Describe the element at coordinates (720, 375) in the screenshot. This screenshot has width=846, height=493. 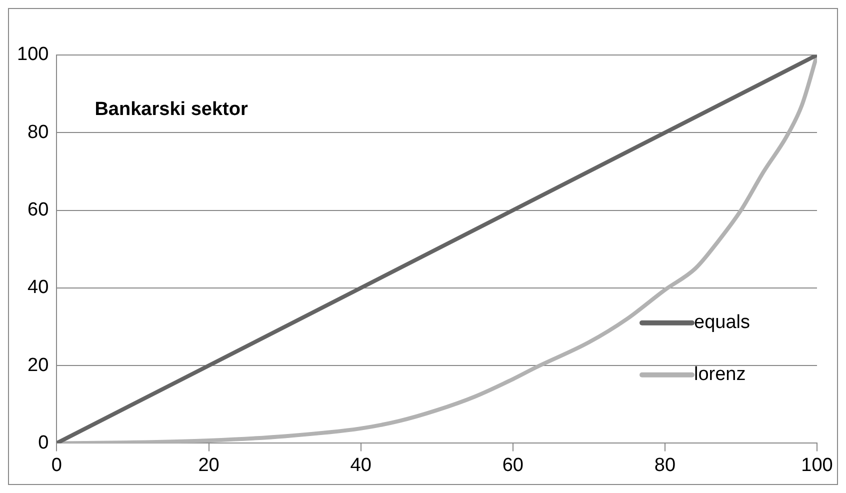
I see `legend-label: lorenz` at that location.